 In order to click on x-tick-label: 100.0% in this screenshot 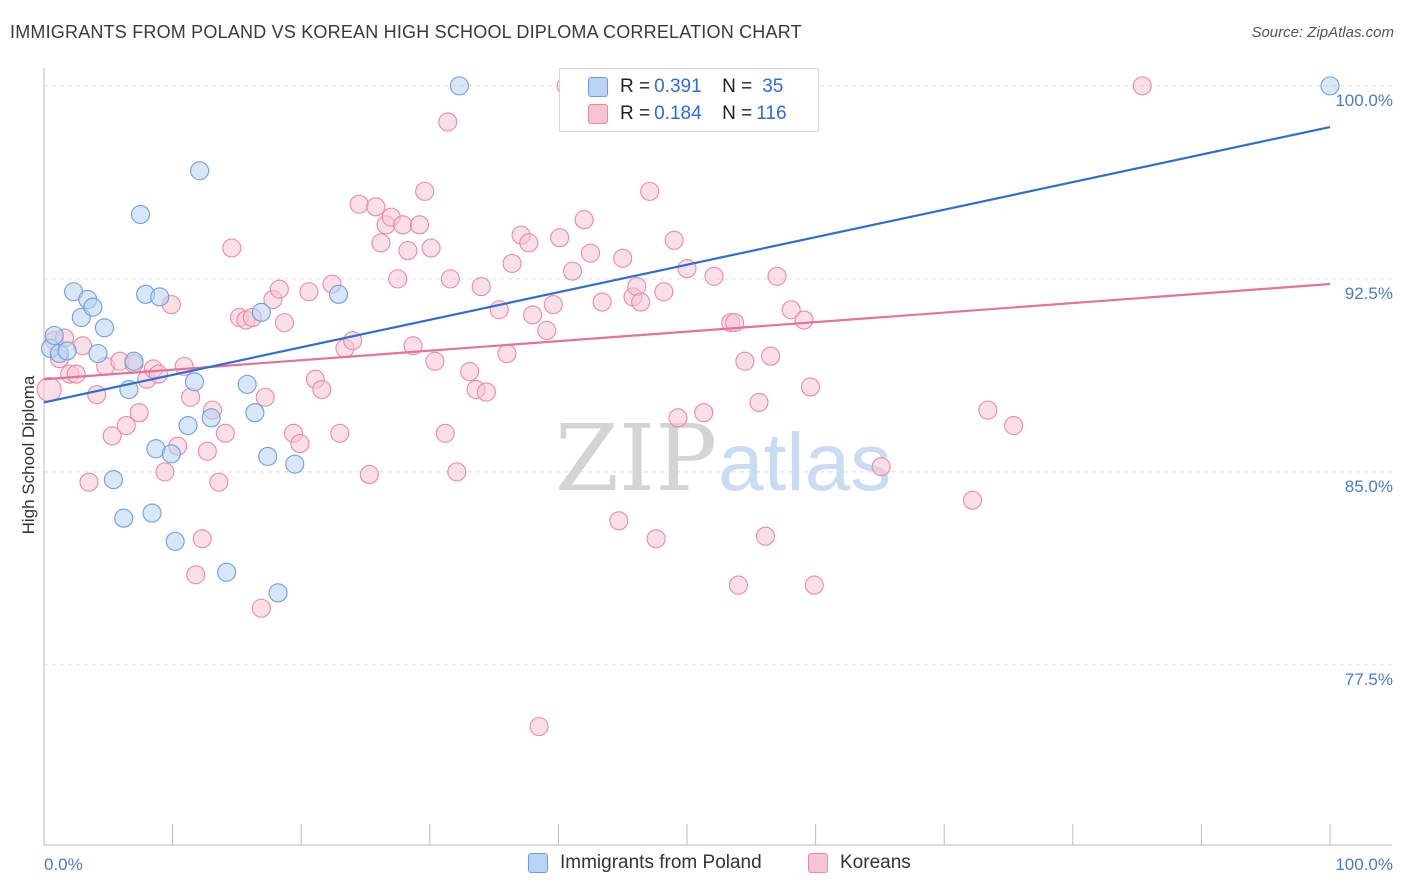, I will do `click(1364, 864)`.